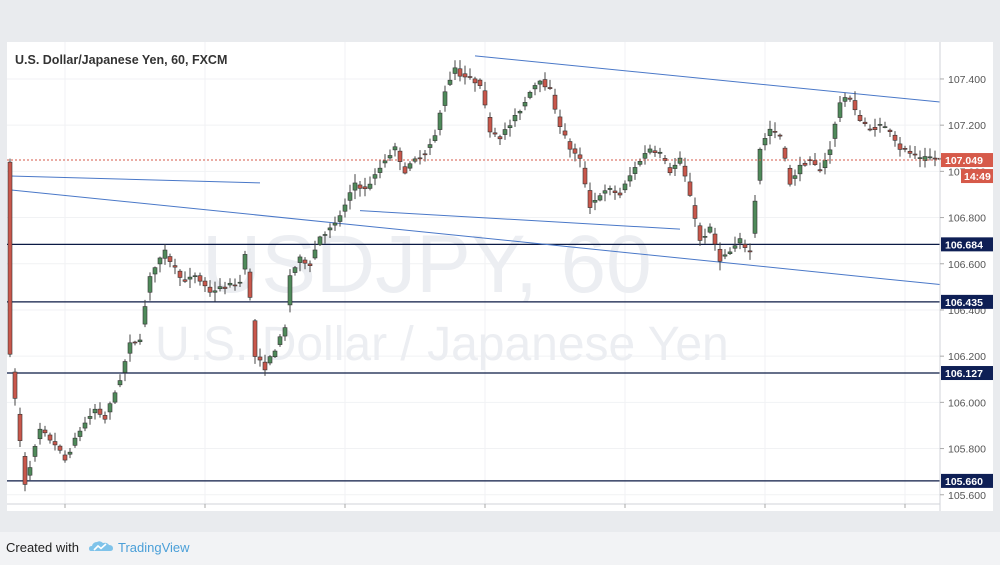  I want to click on level-price-tag, so click(967, 244).